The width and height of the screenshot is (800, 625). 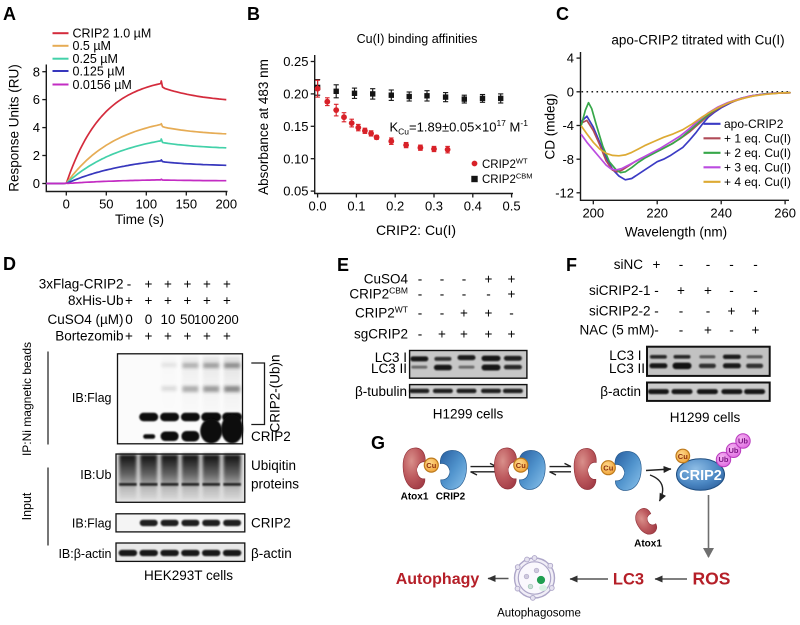 I want to click on svg-text: 0.15, so click(x=295, y=126).